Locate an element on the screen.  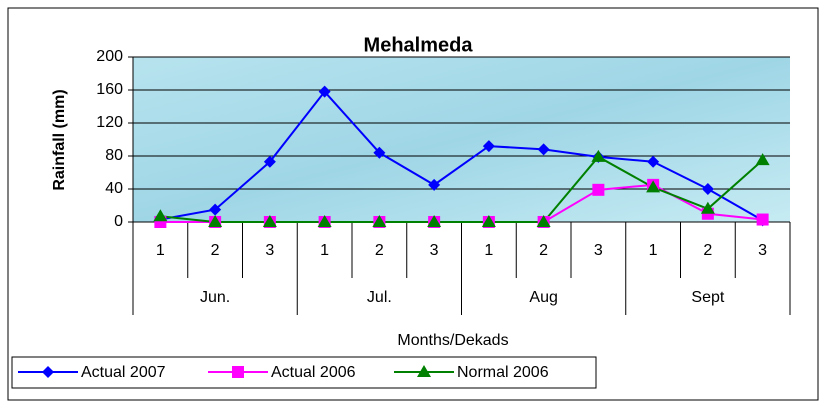
y-tick-label: 0 is located at coordinates (118, 221).